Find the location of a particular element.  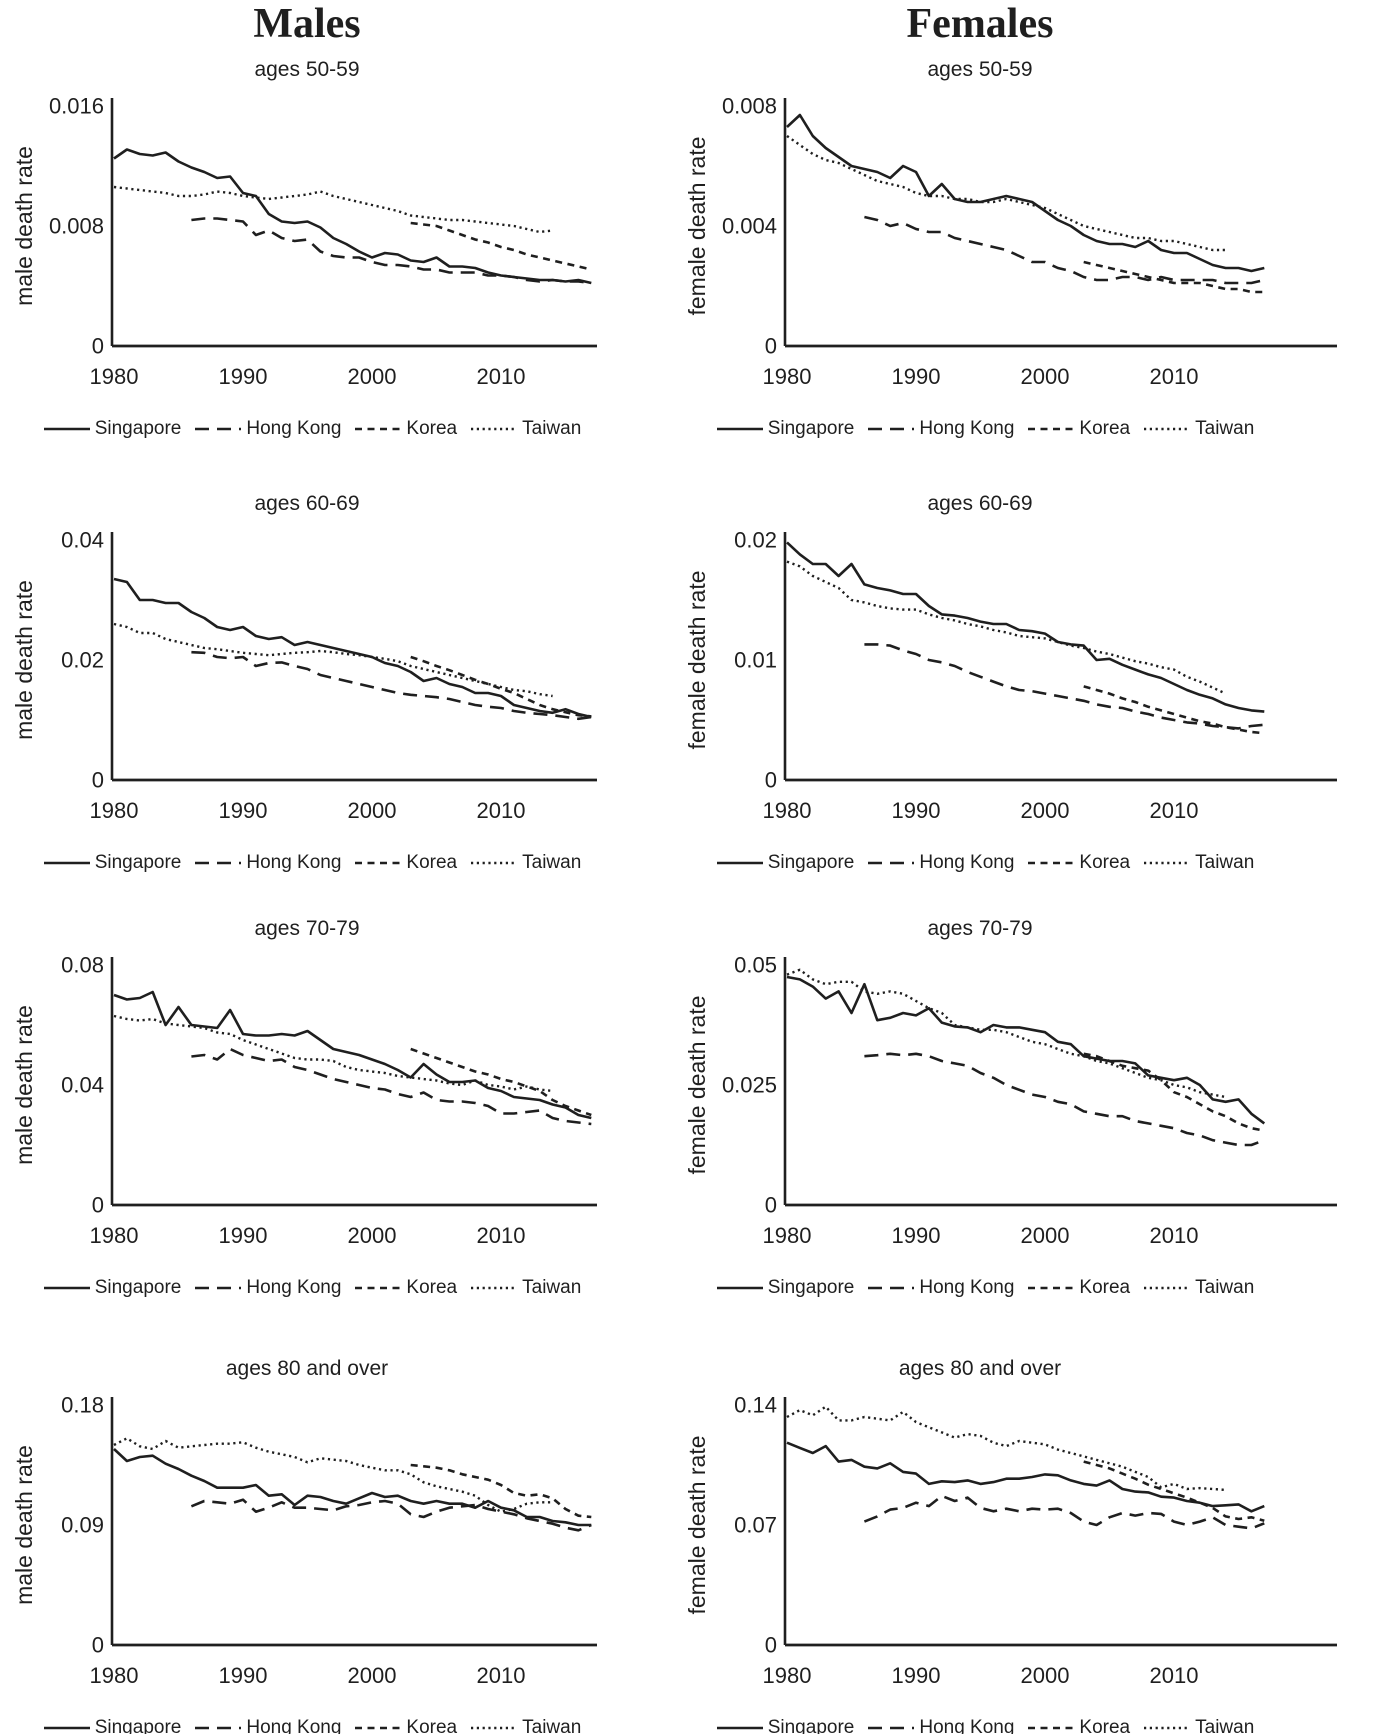

chart-title-males-70-79: ages 70-79 is located at coordinates (307, 928).